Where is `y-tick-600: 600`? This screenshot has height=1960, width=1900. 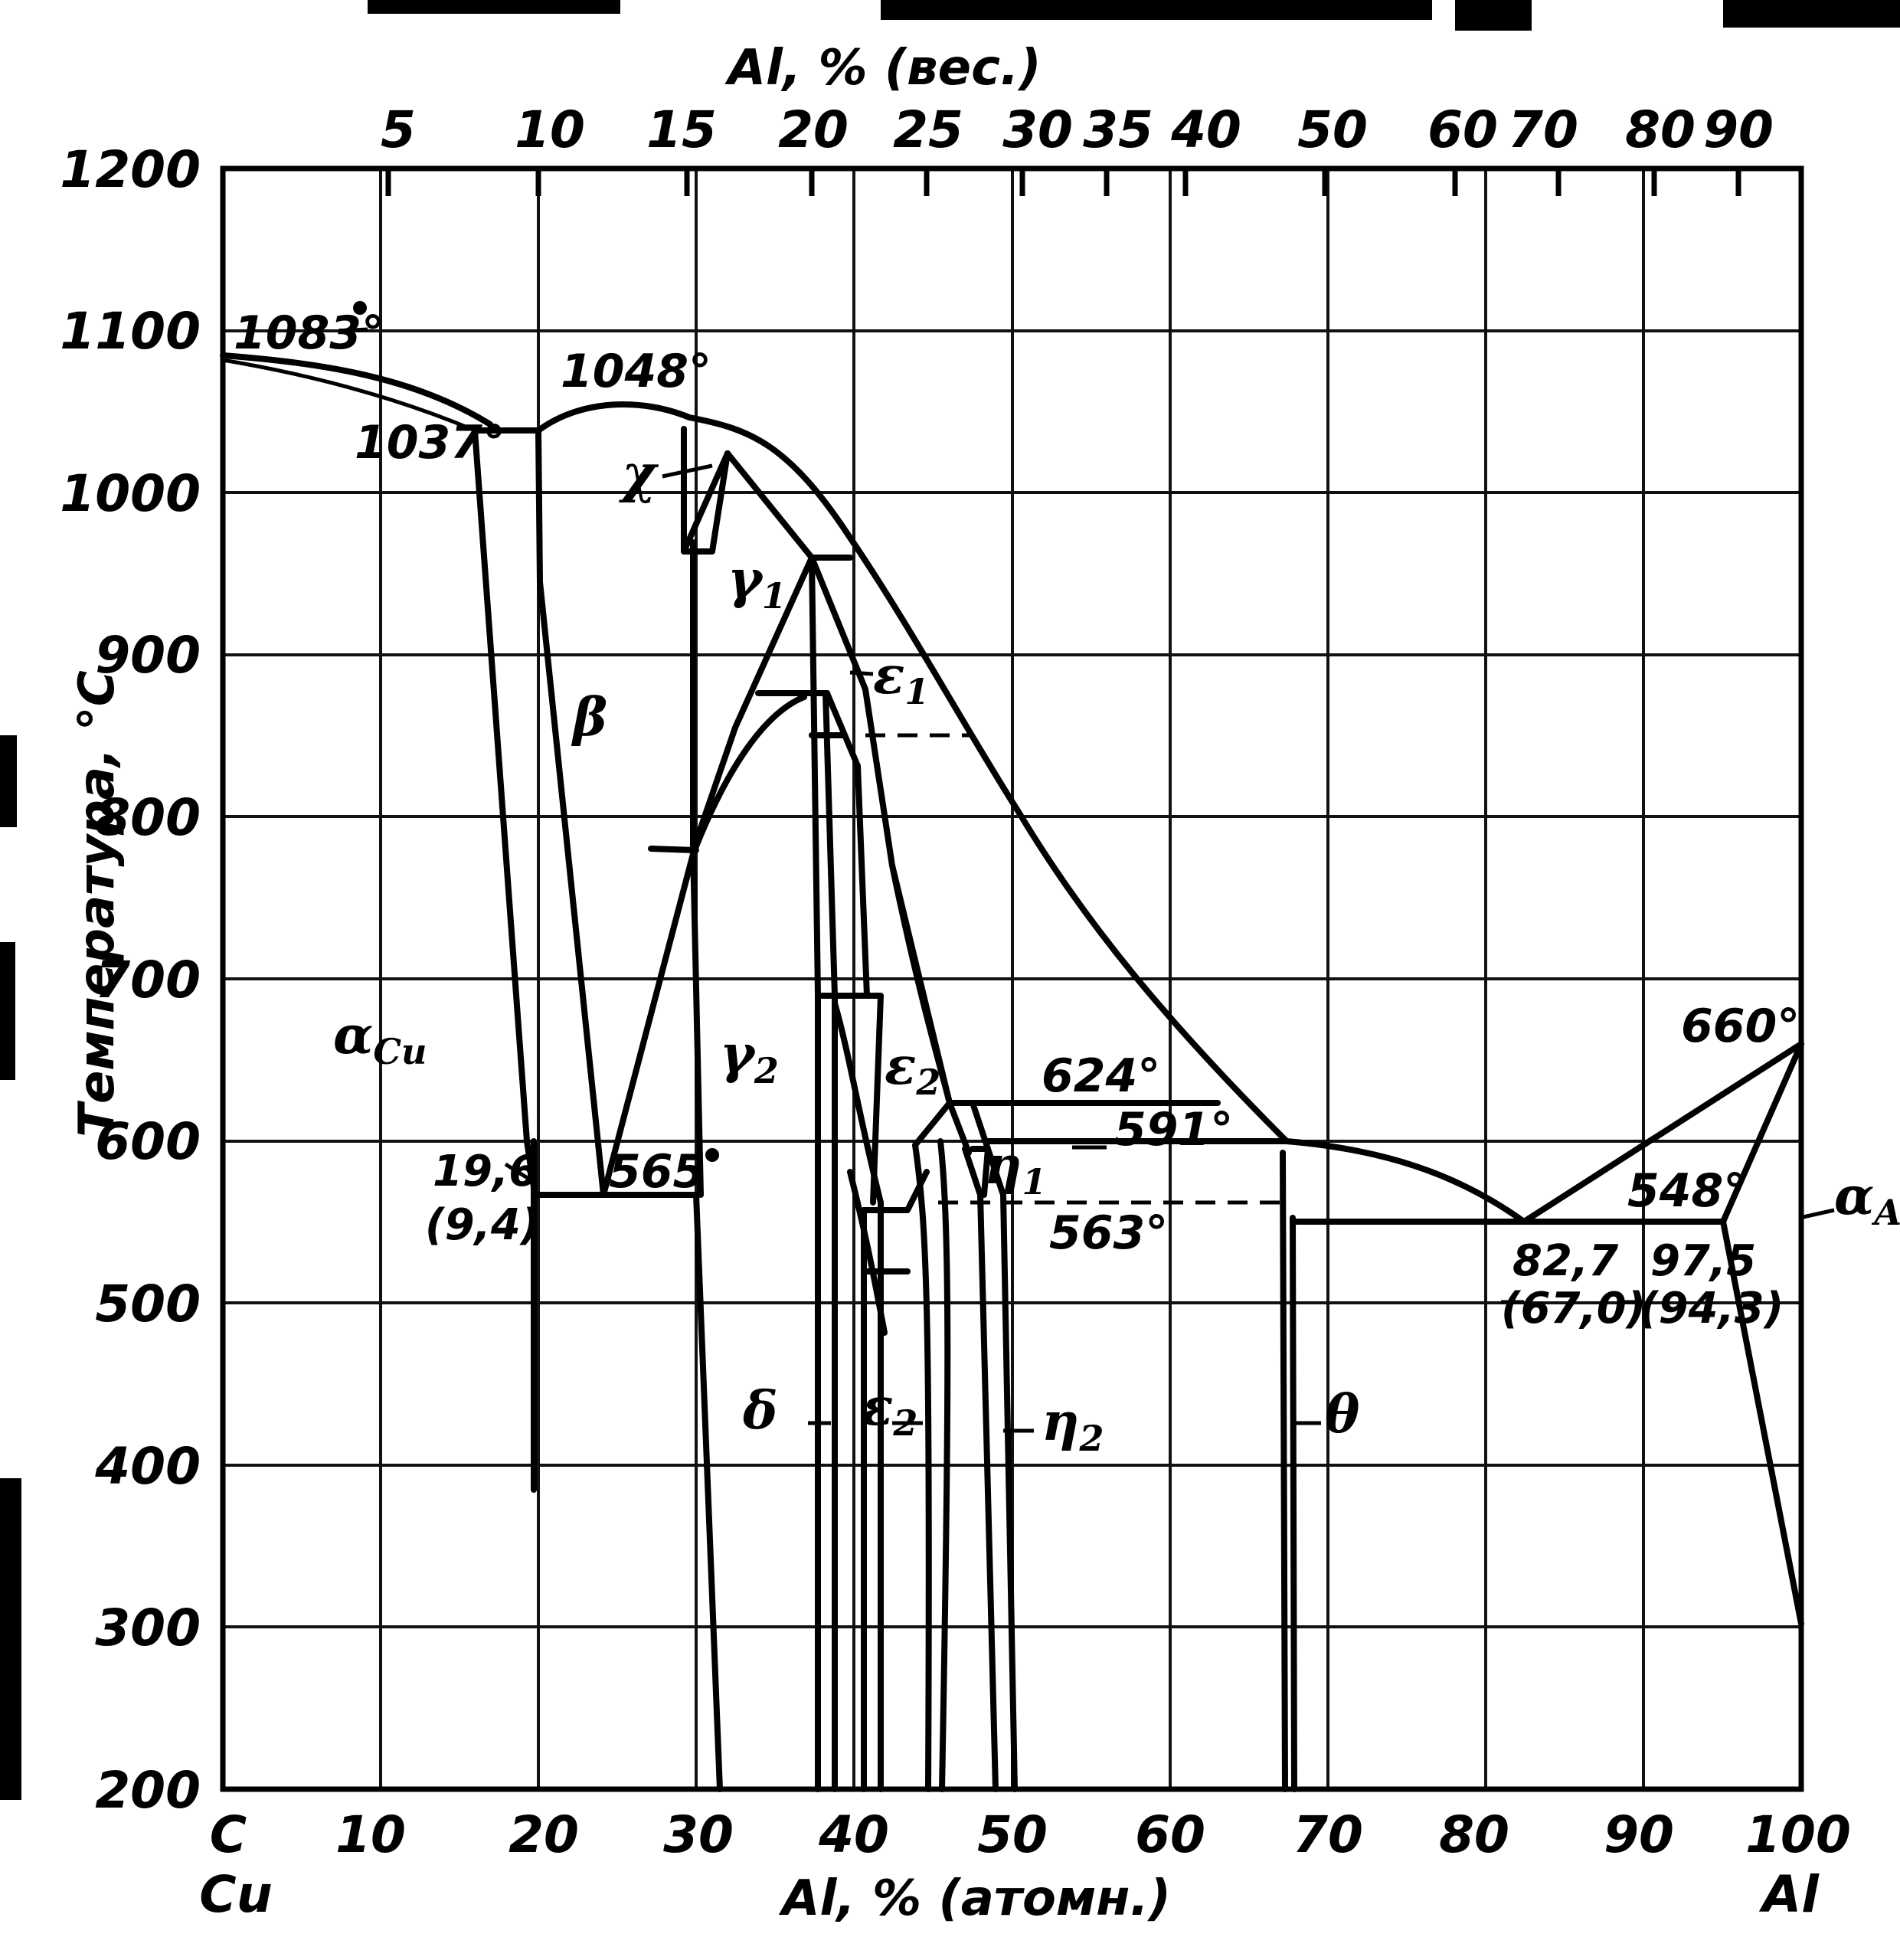 y-tick-600: 600 is located at coordinates (148, 1141).